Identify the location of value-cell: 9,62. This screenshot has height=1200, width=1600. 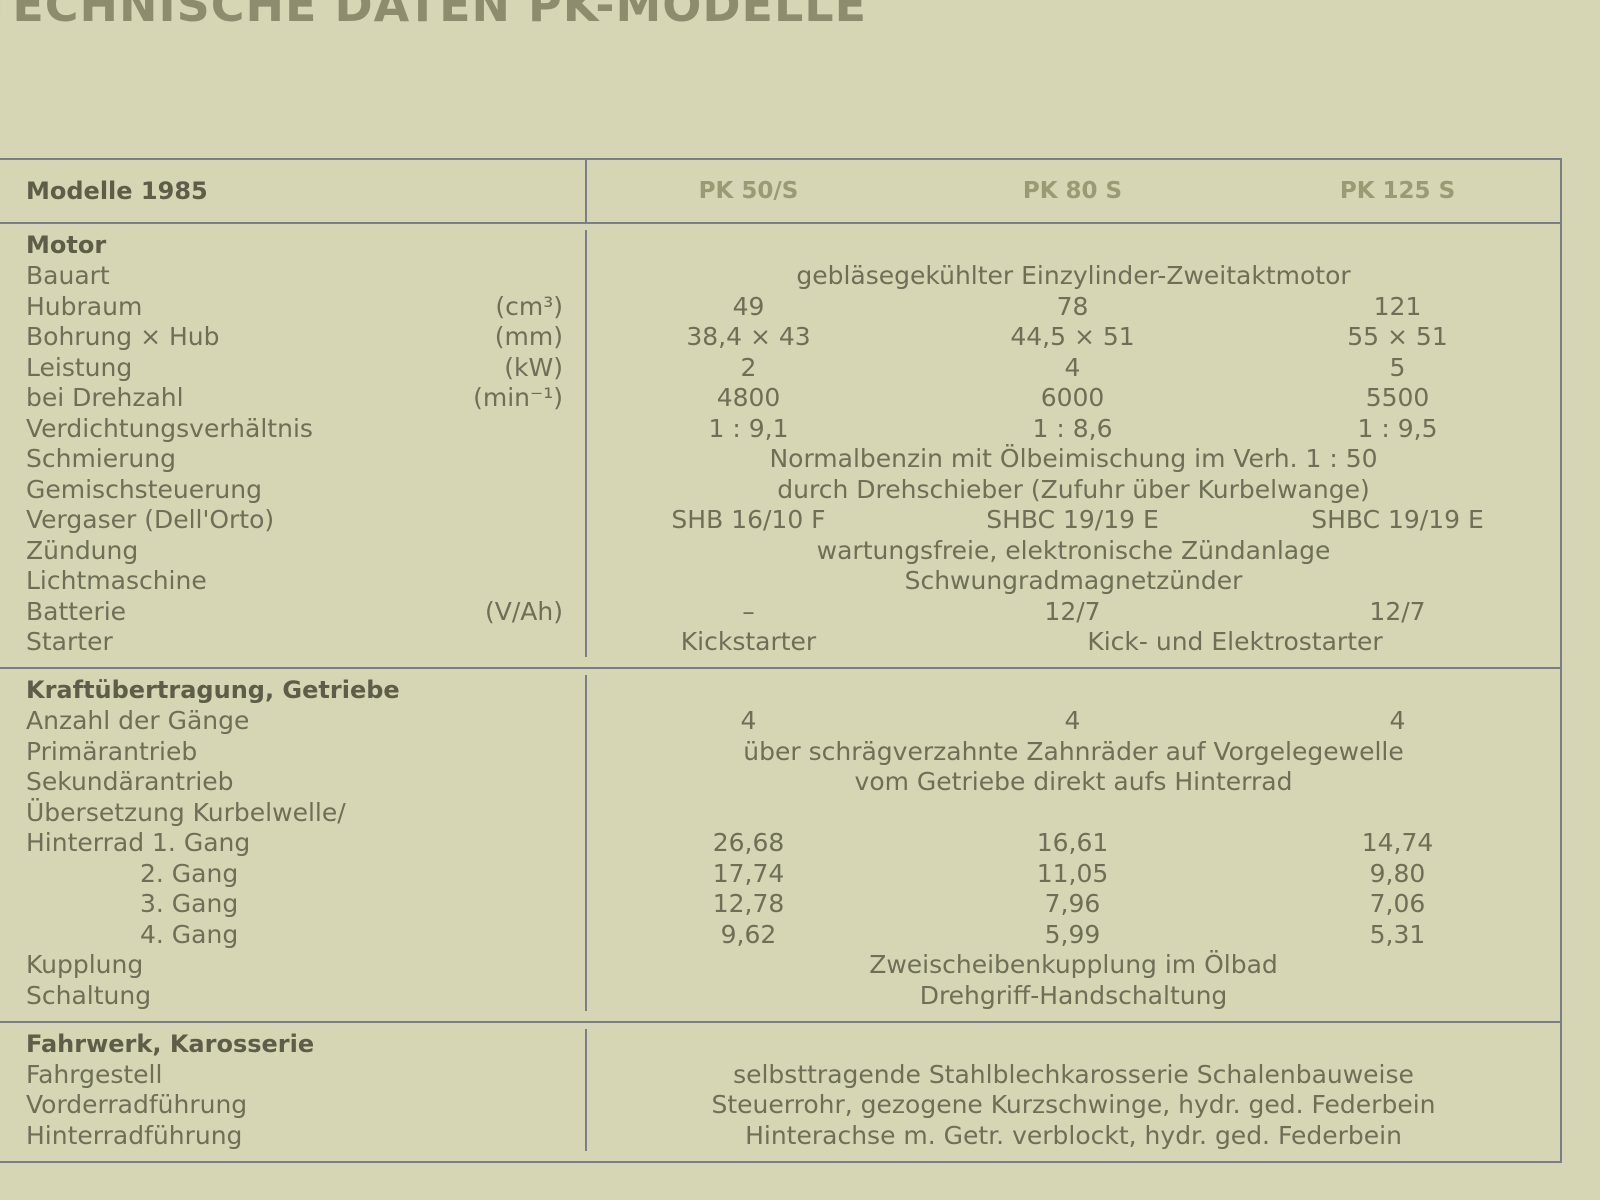
(747, 934).